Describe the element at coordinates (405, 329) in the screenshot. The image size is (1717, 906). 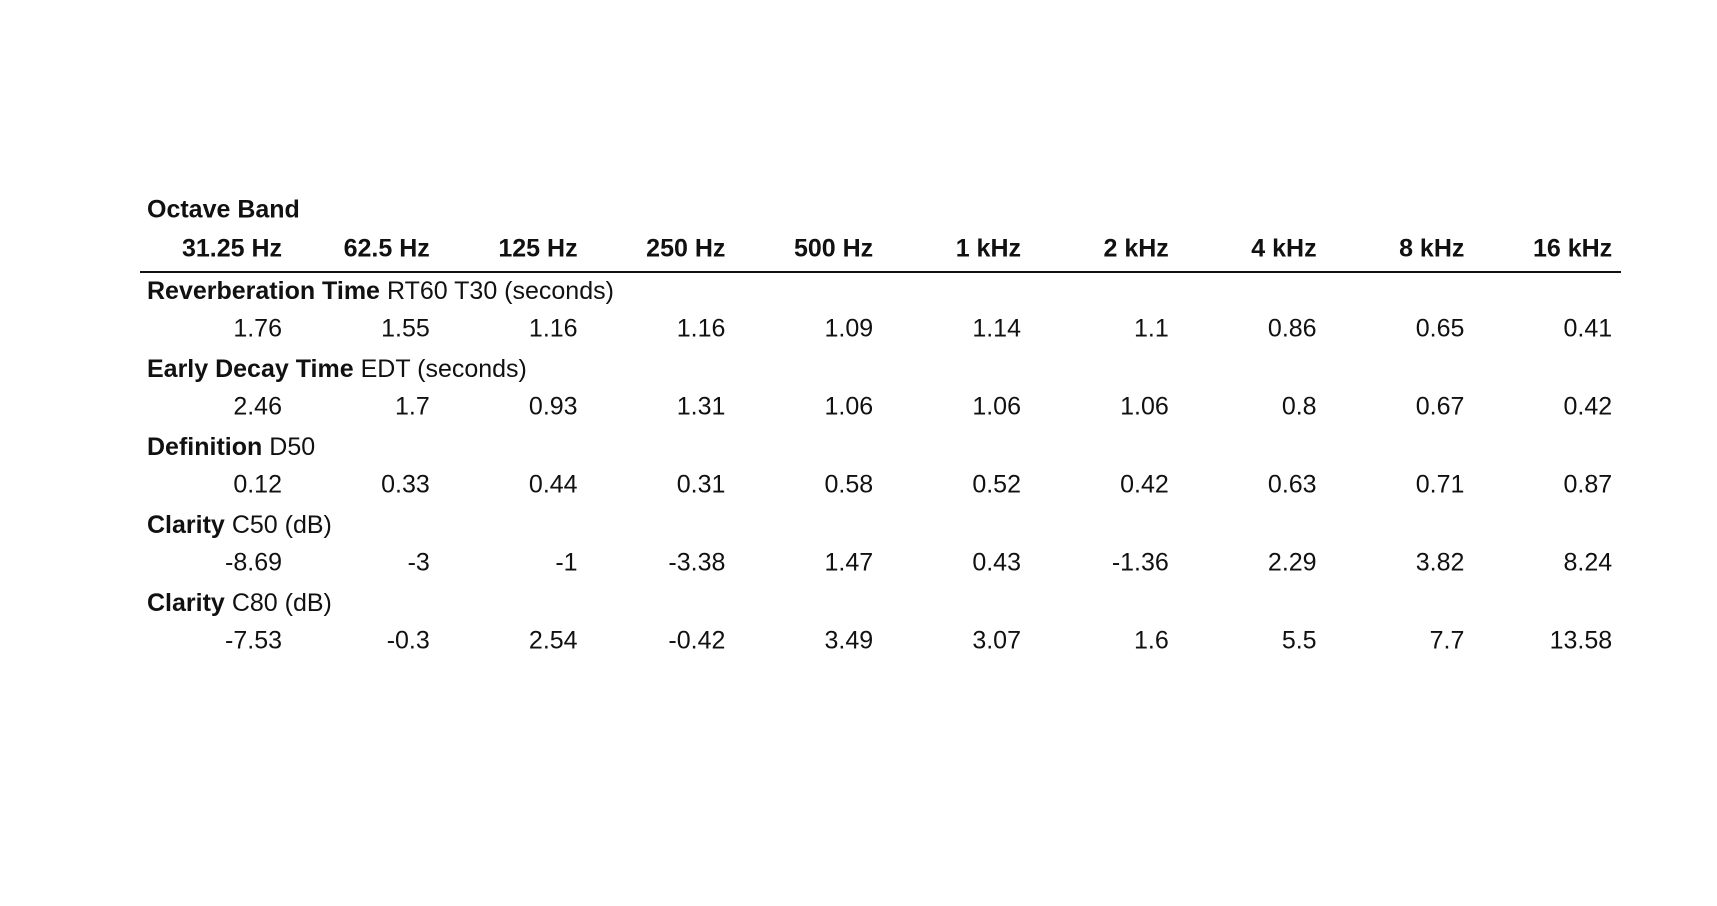
I see `cell-value: 1.55` at that location.